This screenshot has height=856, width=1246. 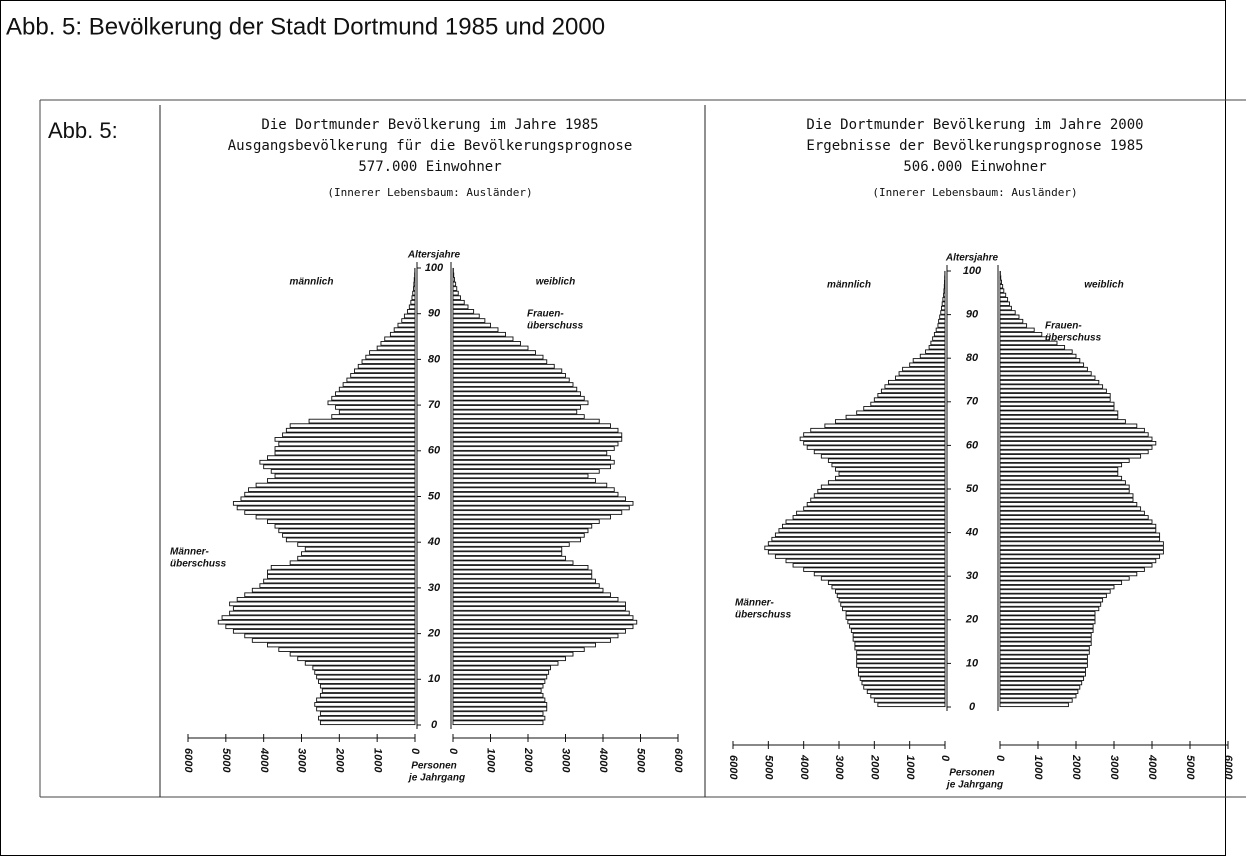 I want to click on y-tick-label: 50, so click(x=972, y=489).